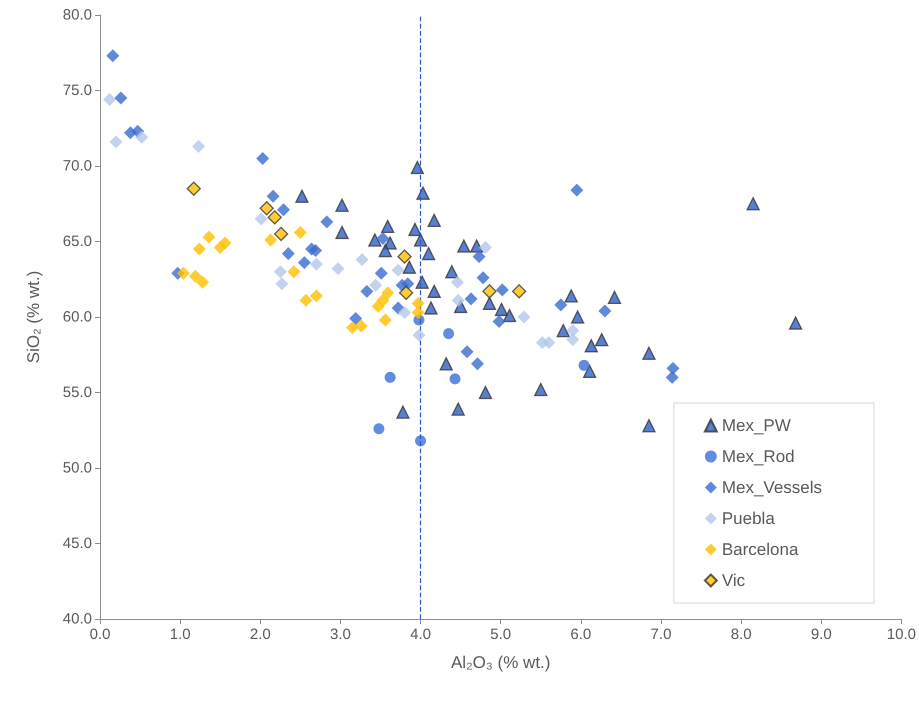 The image size is (919, 706). Describe the element at coordinates (33, 317) in the screenshot. I see `y-axis-title: SiO₂ (% wt.)` at that location.